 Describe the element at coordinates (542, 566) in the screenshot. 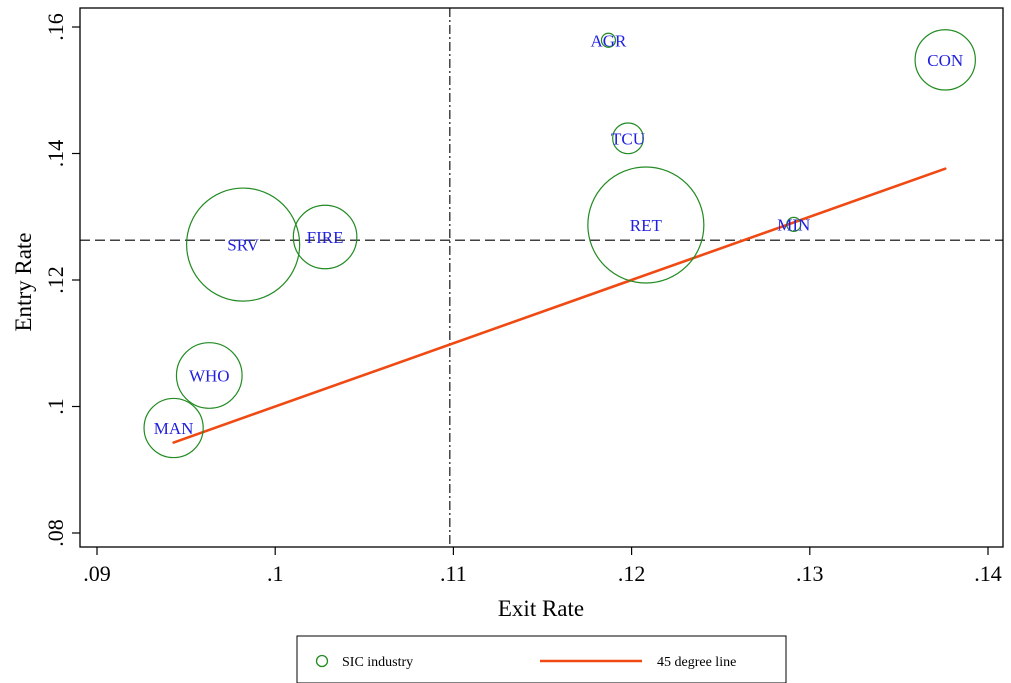

I see `x-axis: .09 .1 .11 .12 .13 .14` at that location.